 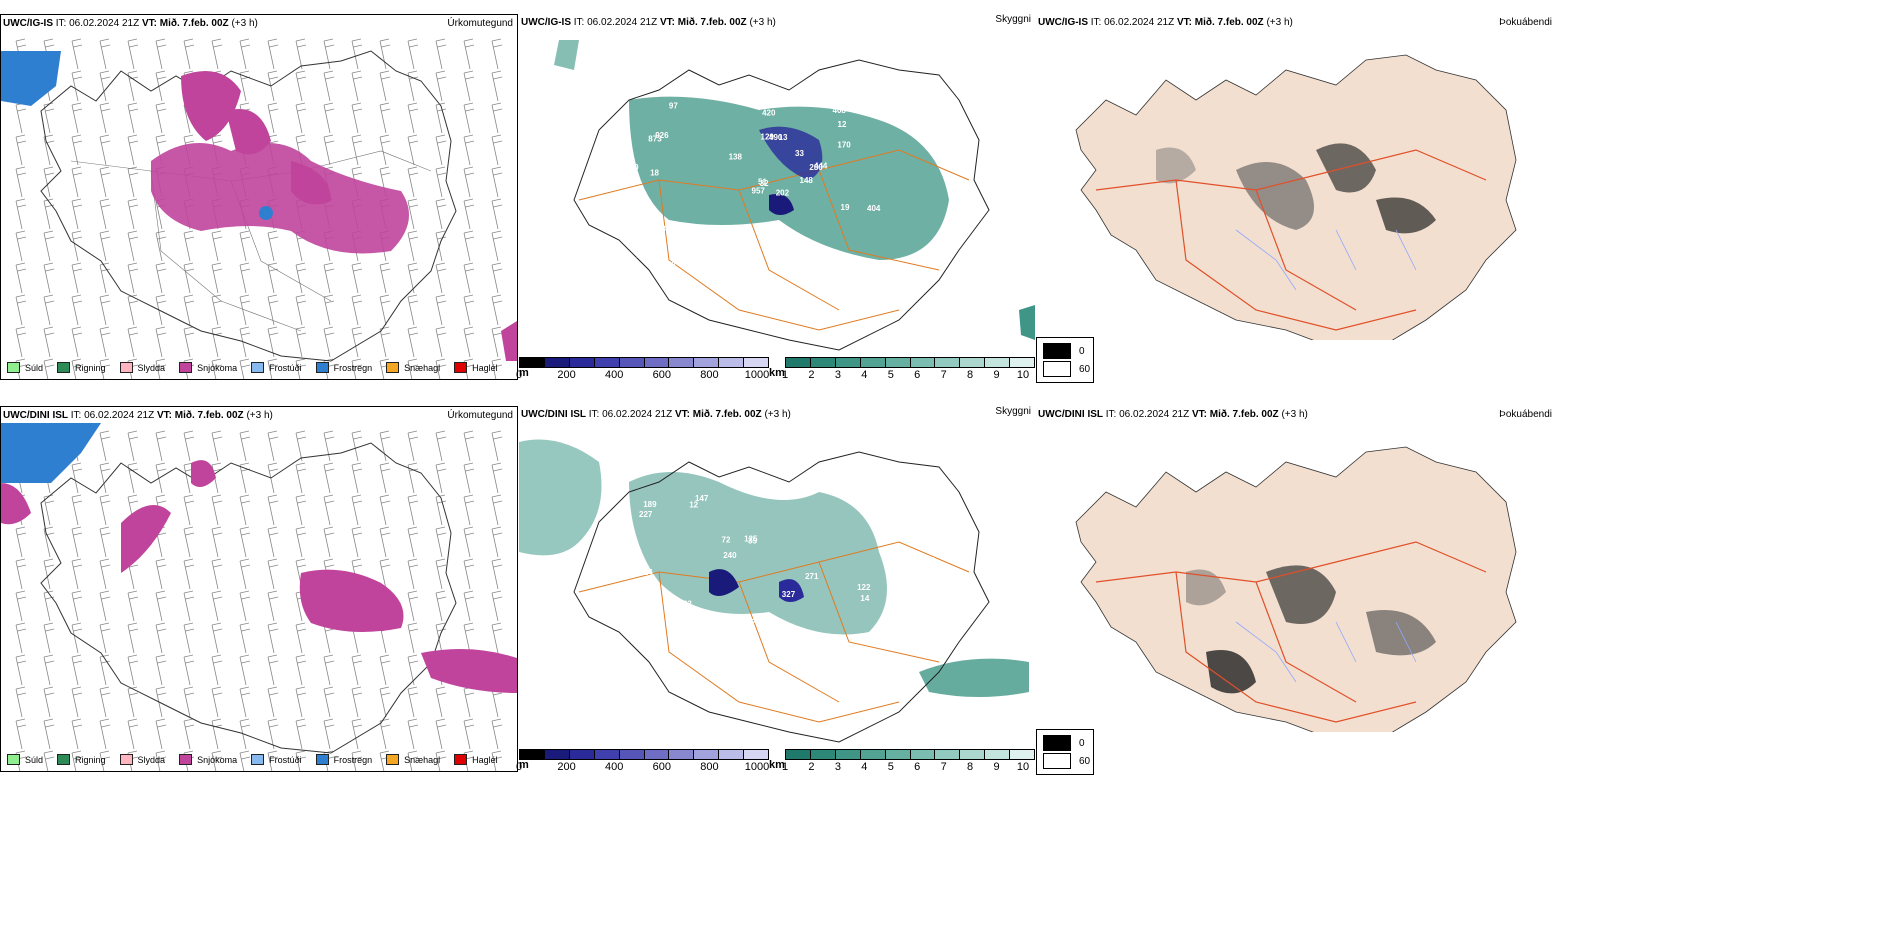 What do you see at coordinates (285, 759) in the screenshot?
I see `legend-label: Frostúði` at bounding box center [285, 759].